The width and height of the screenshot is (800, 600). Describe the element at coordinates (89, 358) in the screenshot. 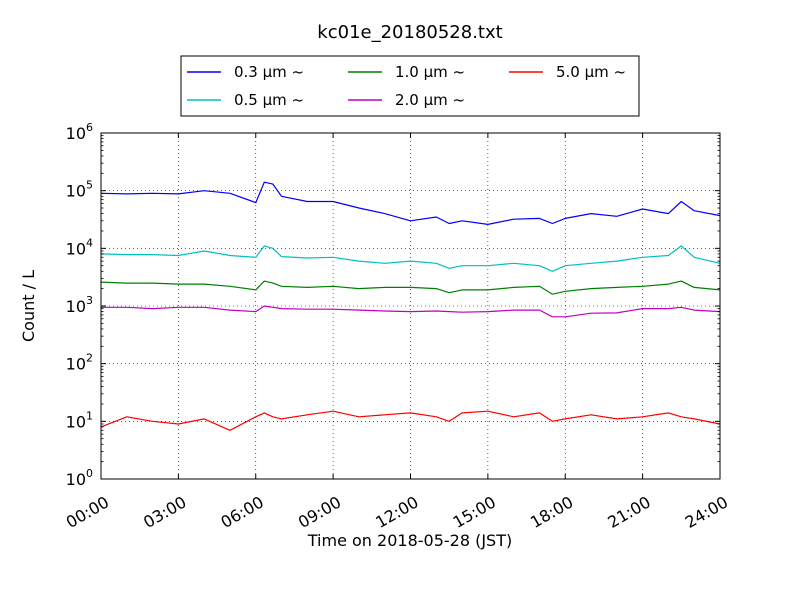

I see `y-tick-exponent: 2` at that location.